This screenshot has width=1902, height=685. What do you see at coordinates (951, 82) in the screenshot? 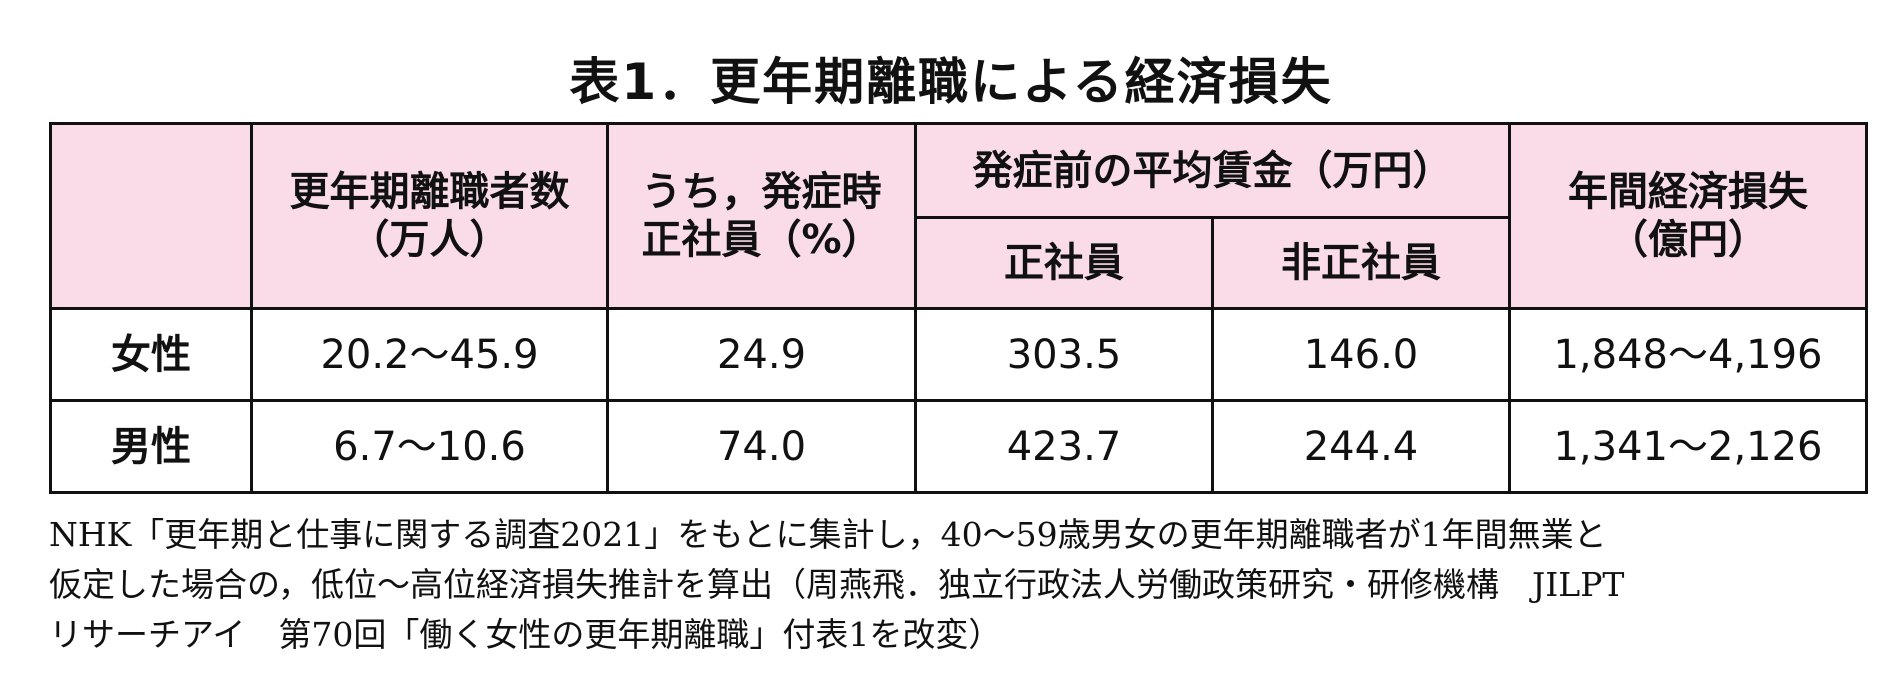
I see `title: 表1．更年期離職による経済損失` at bounding box center [951, 82].